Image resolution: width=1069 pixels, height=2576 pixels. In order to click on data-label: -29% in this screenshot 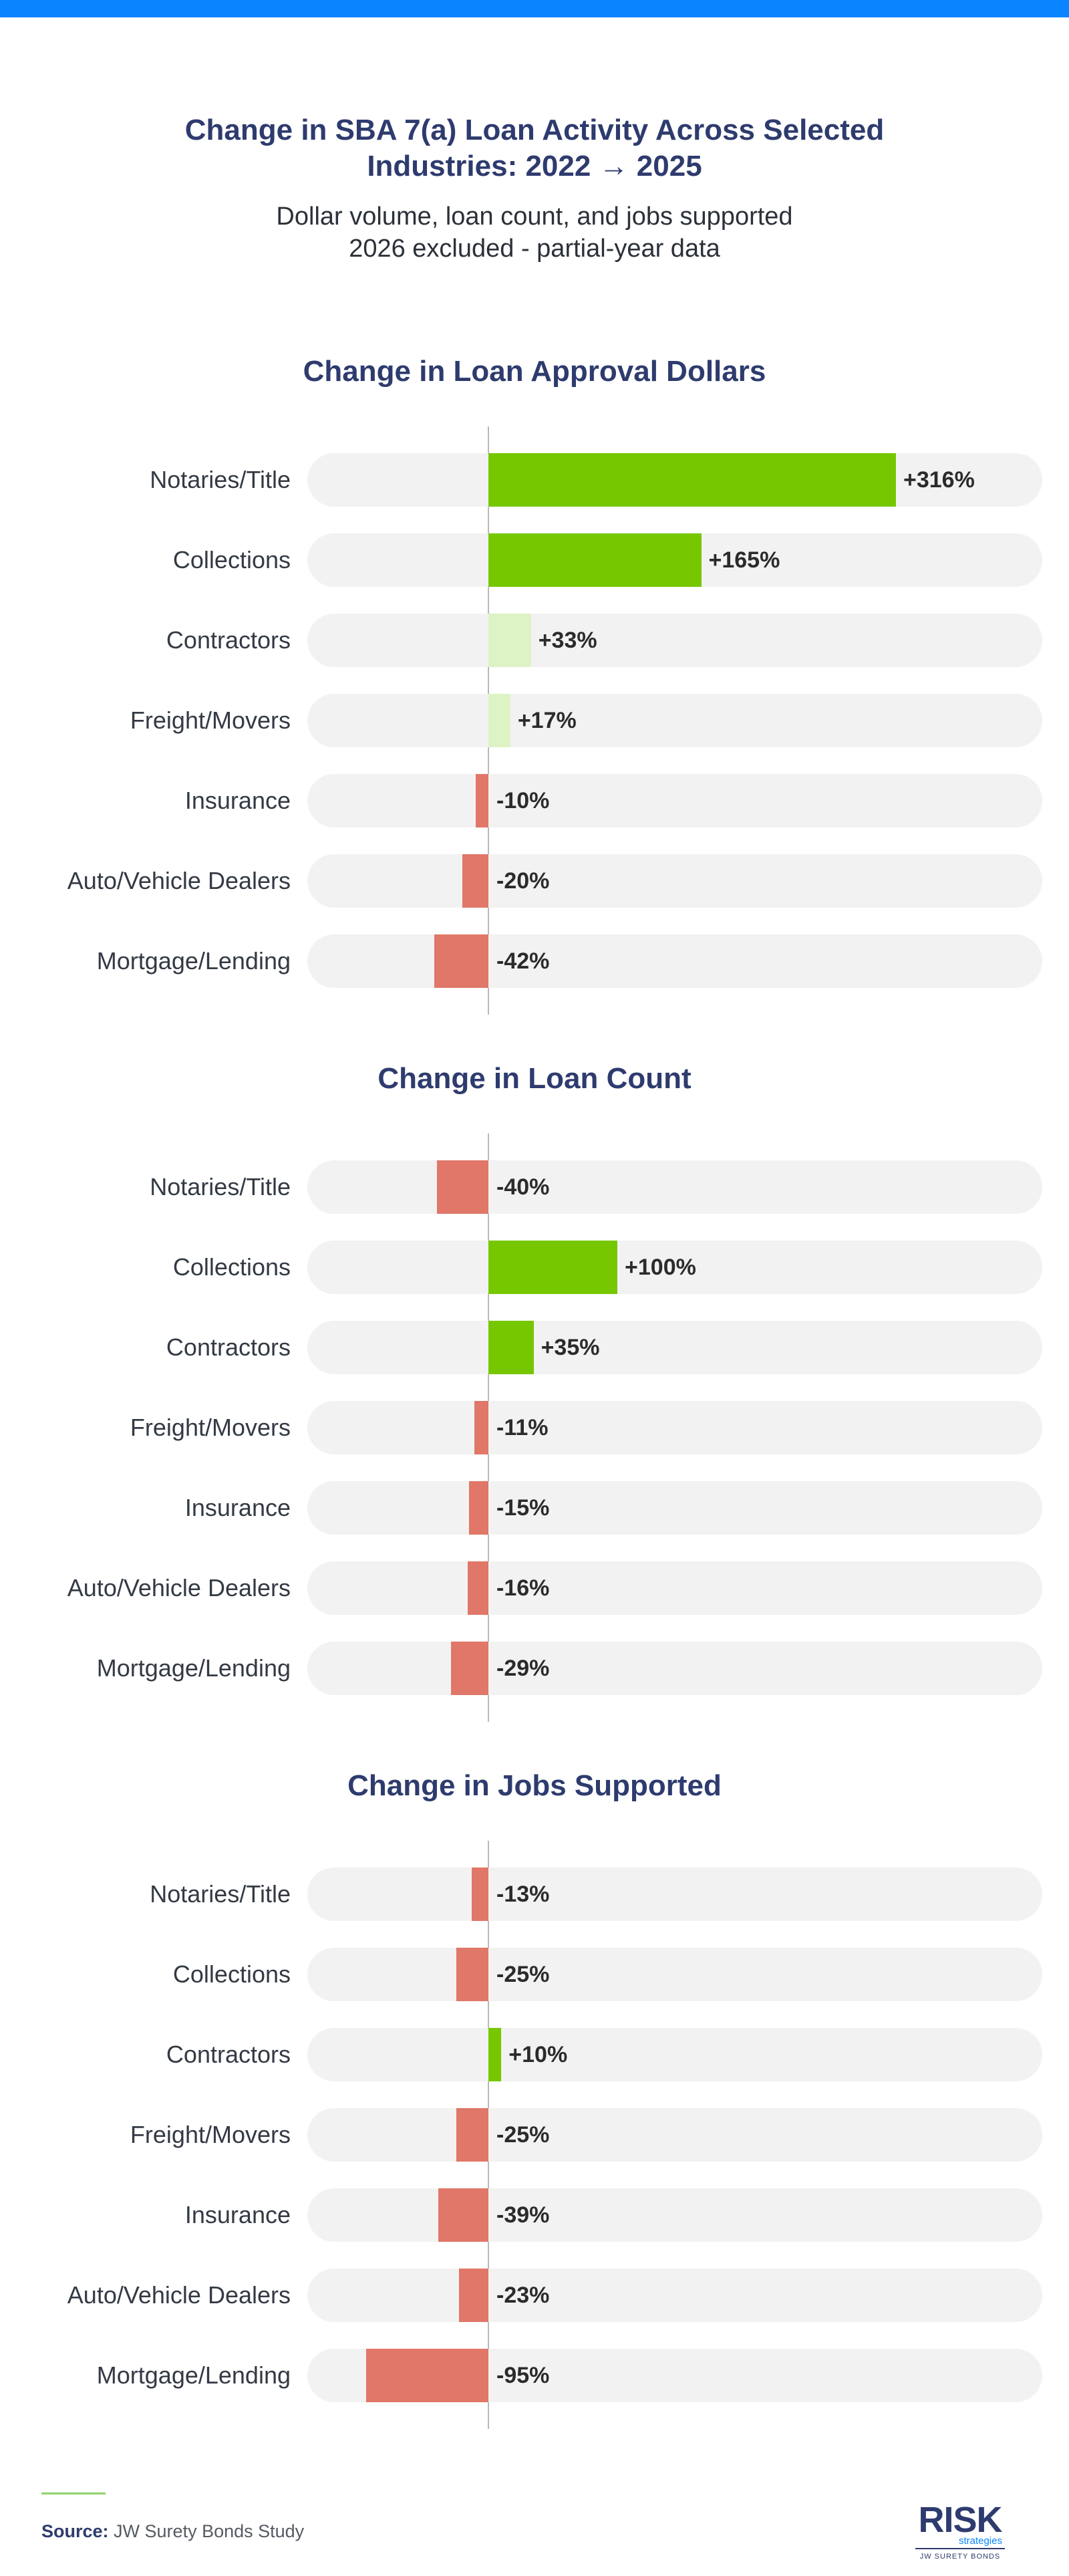, I will do `click(523, 1668)`.